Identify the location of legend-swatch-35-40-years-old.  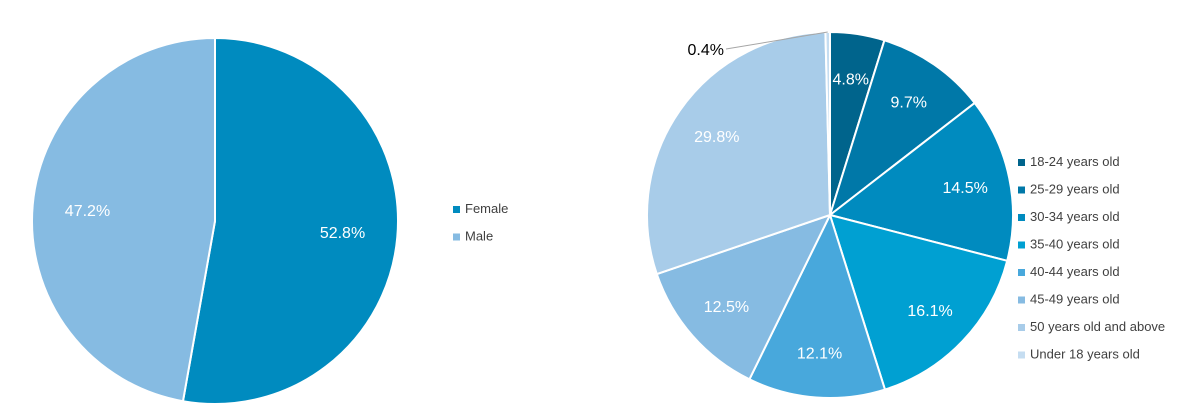
(1021, 245).